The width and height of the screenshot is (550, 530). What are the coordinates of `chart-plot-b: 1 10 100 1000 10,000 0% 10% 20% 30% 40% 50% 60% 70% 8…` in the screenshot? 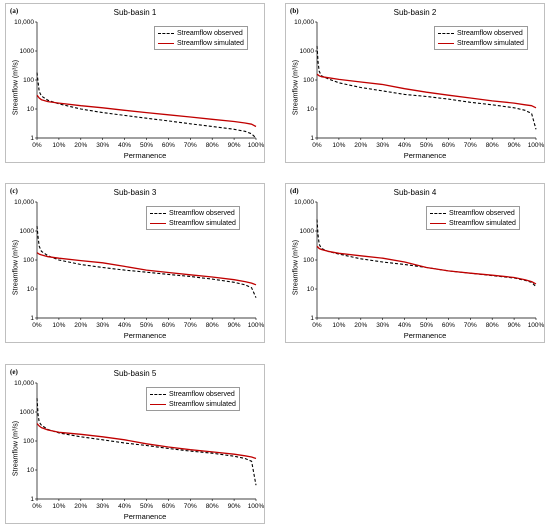 It's located at (419, 84).